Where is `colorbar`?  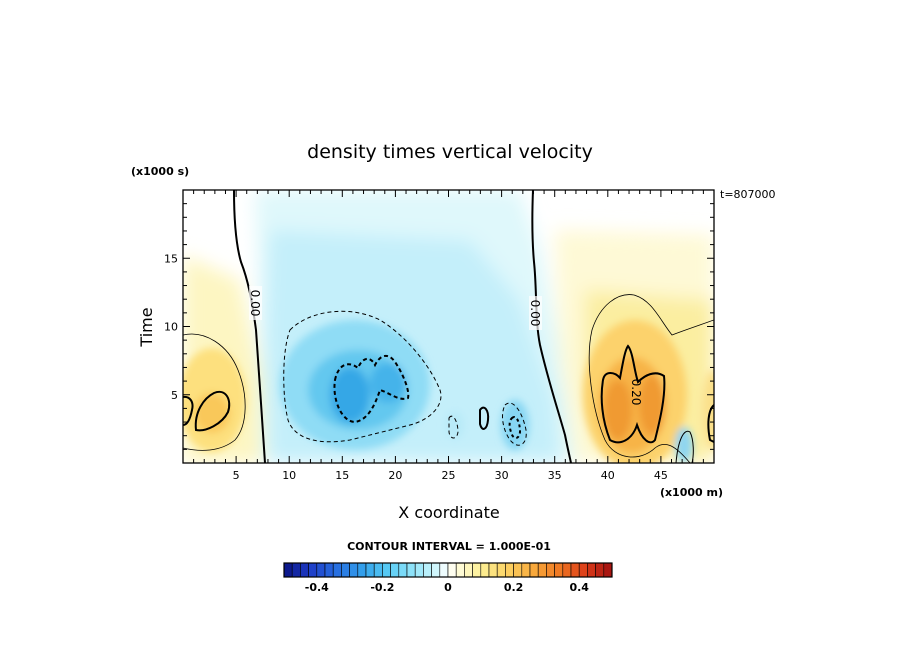 colorbar is located at coordinates (448, 570).